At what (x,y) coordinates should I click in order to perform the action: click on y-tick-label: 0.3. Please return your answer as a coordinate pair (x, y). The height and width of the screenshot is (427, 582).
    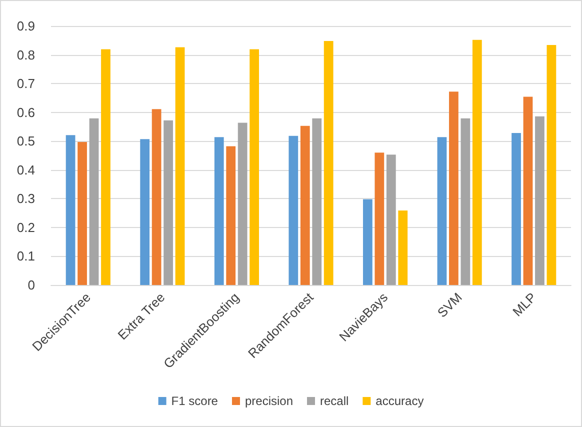
    Looking at the image, I should click on (25, 198).